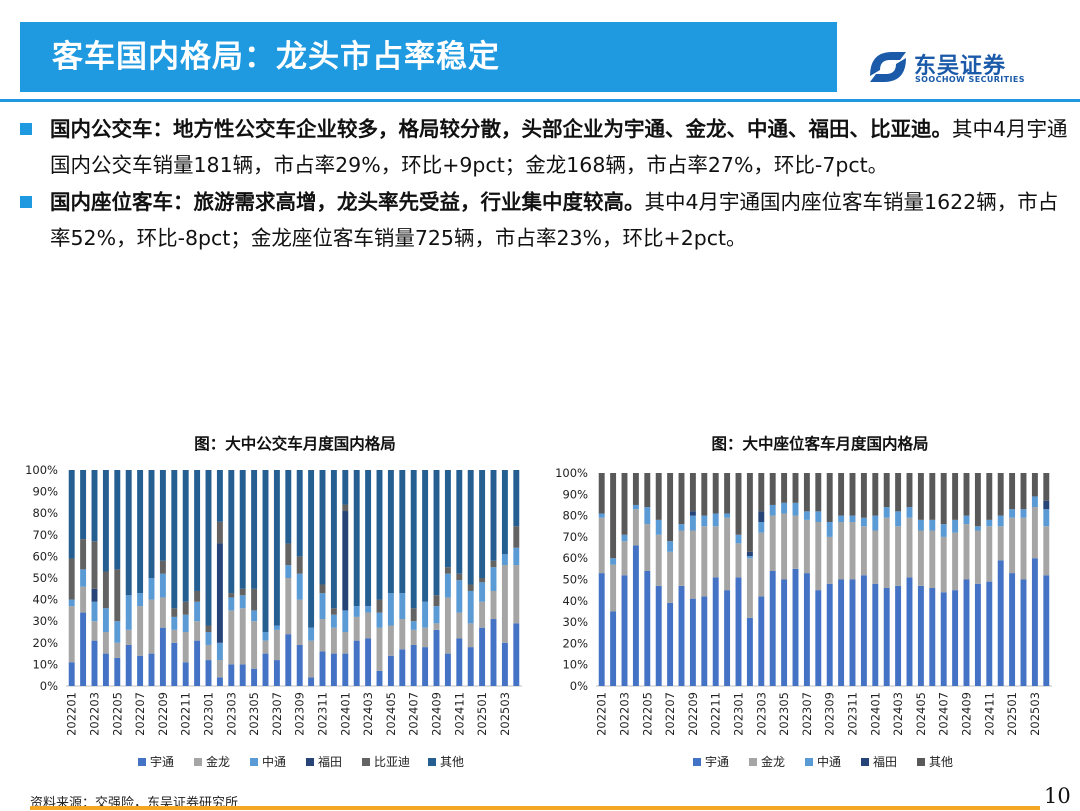 Image resolution: width=1080 pixels, height=811 pixels. I want to click on bullet-square-icon, so click(26, 129).